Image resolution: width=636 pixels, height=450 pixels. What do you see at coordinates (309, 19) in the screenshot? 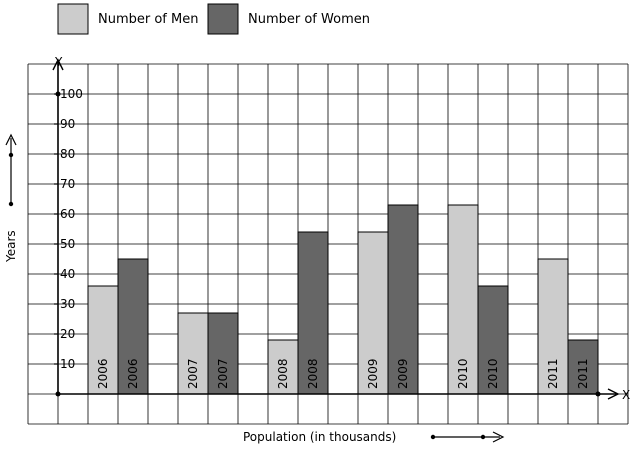
I see `legend-label-women: Number of Women` at bounding box center [309, 19].